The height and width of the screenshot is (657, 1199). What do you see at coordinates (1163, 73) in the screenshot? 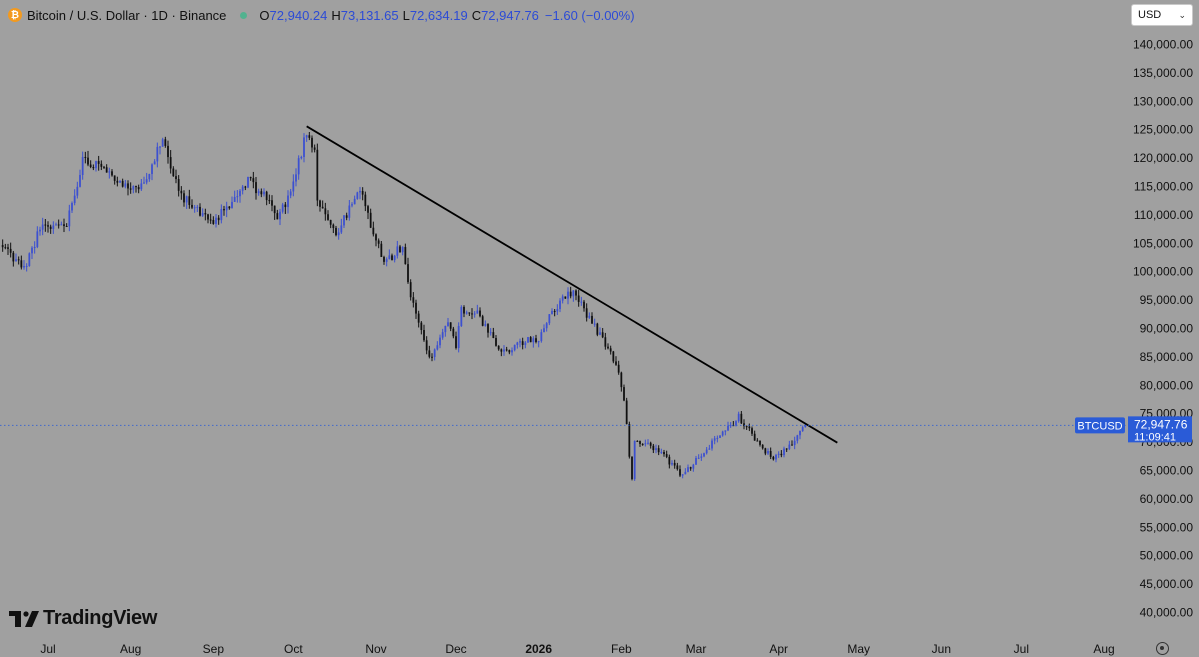
I see `y-axis-tick-label: 135,000.00` at bounding box center [1163, 73].